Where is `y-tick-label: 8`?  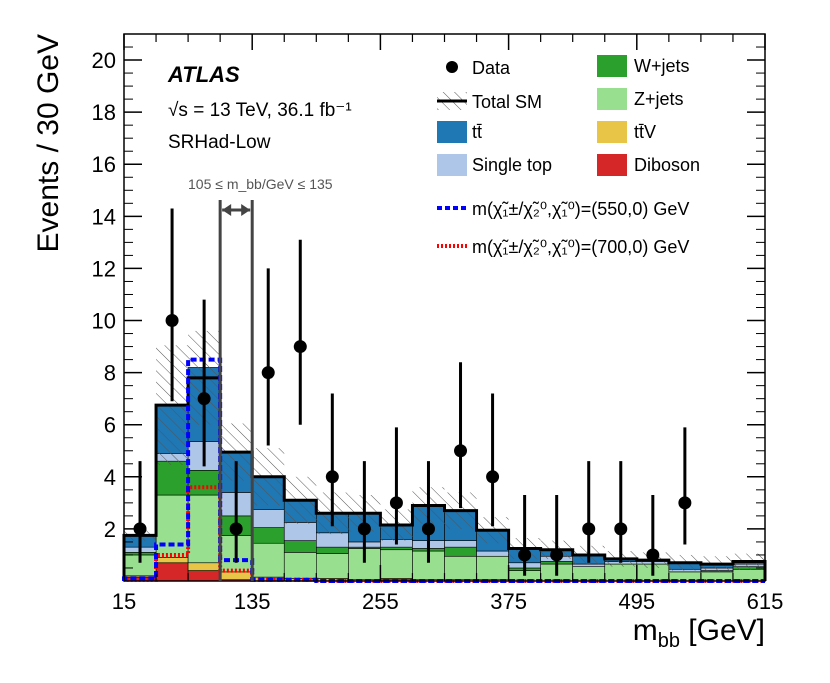 y-tick-label: 8 is located at coordinates (110, 373).